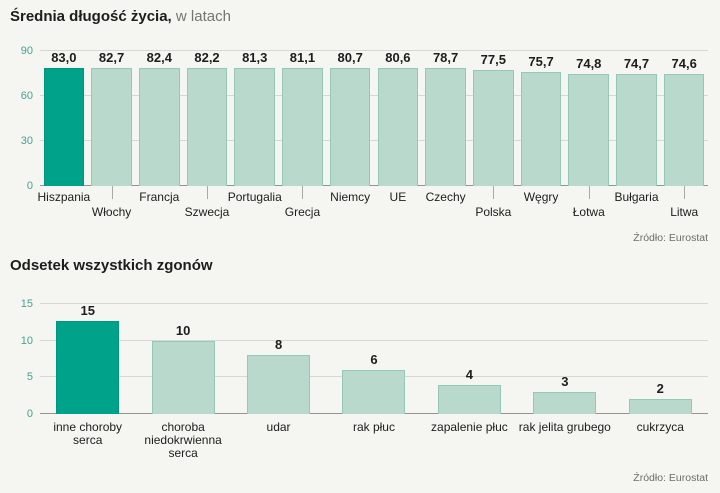 This screenshot has width=720, height=493. Describe the element at coordinates (541, 62) in the screenshot. I see `bar-value-label: 75,7` at that location.